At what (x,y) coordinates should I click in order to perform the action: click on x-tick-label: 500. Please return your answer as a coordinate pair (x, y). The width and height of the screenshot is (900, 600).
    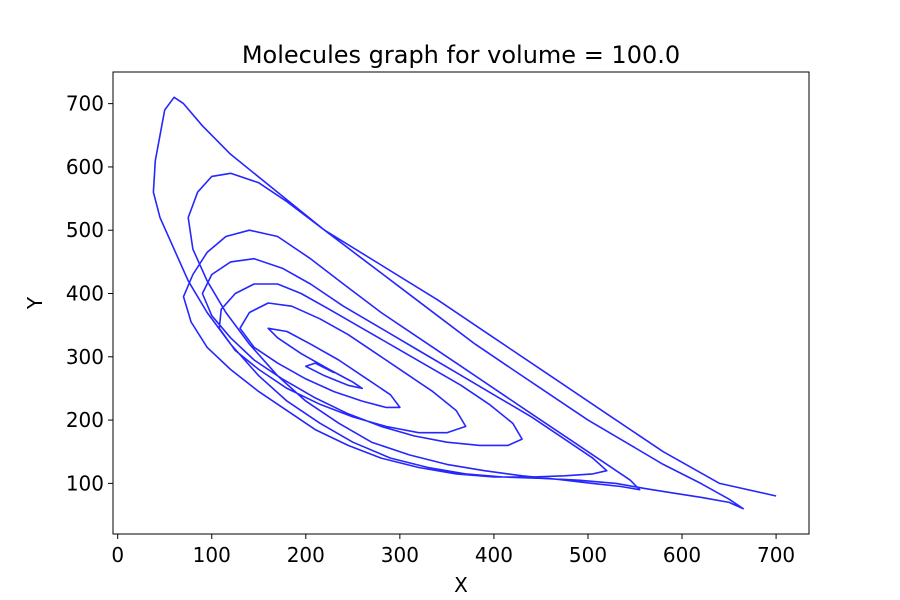
    Looking at the image, I should click on (588, 555).